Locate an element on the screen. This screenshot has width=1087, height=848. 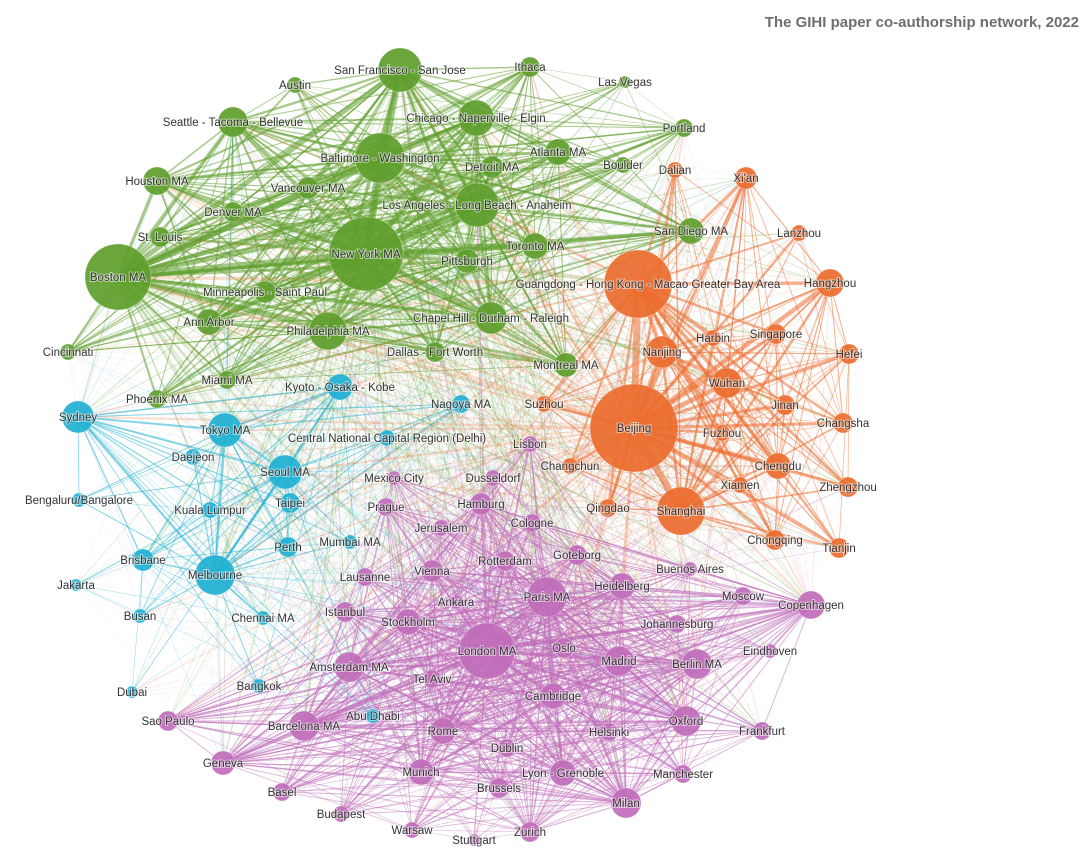
node-label-rome: Rome is located at coordinates (443, 732).